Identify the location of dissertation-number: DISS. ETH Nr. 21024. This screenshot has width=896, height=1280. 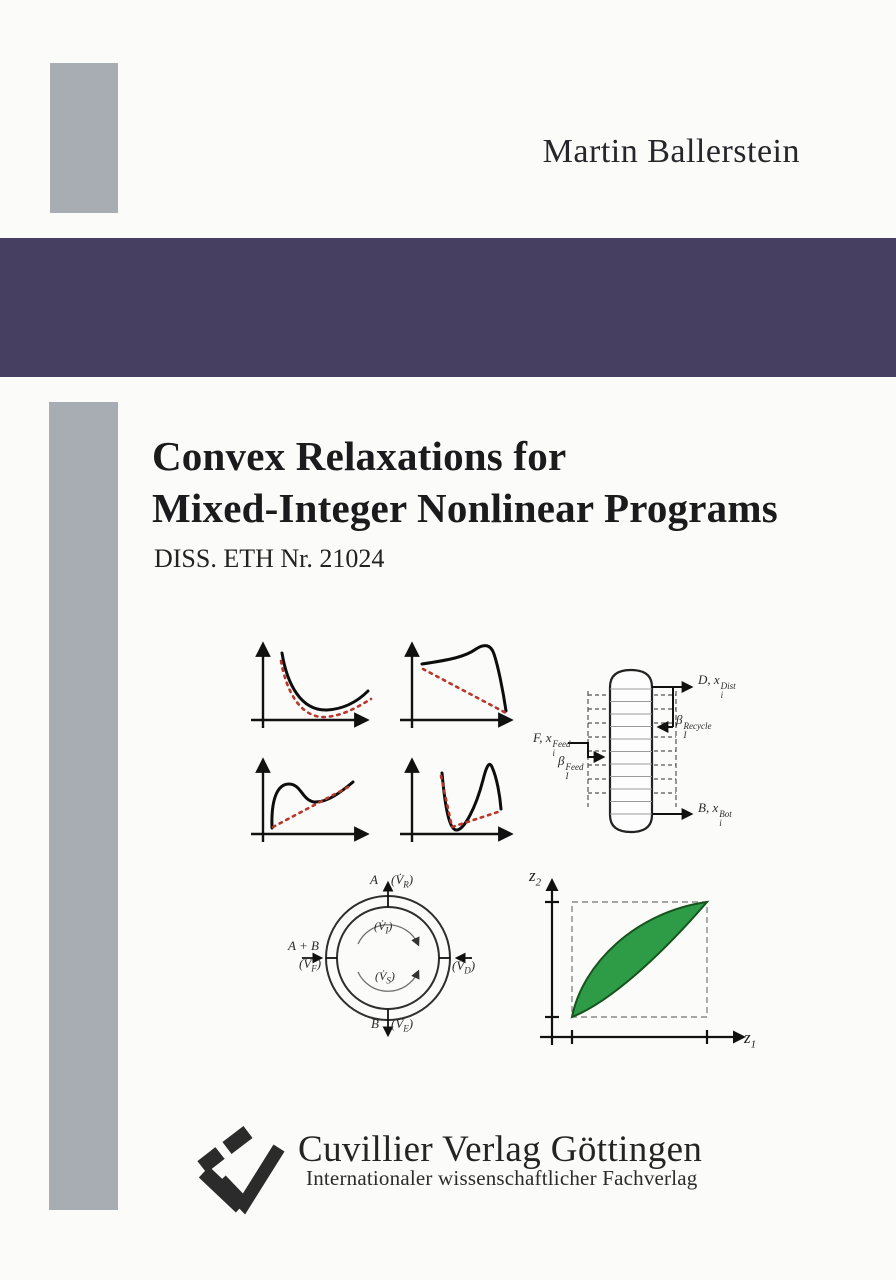
(269, 558).